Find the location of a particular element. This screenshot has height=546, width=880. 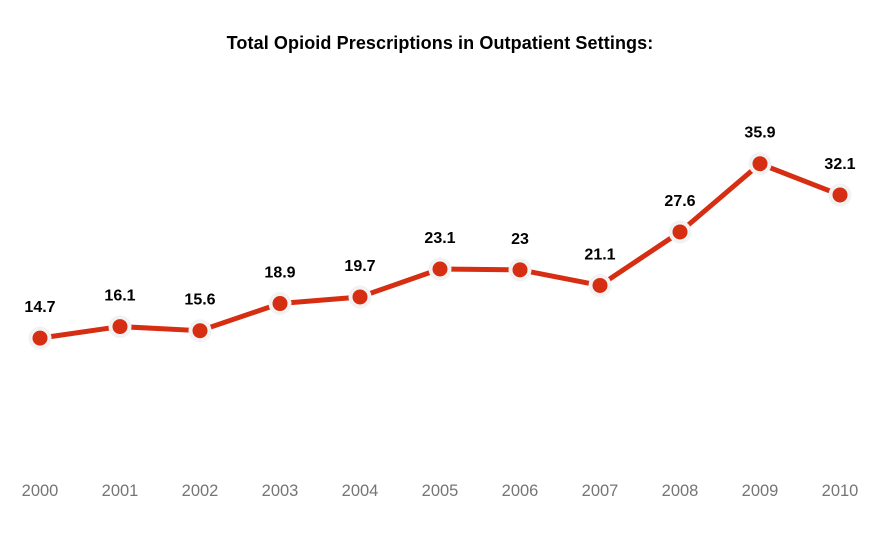

data-point-label: 23 is located at coordinates (520, 239).